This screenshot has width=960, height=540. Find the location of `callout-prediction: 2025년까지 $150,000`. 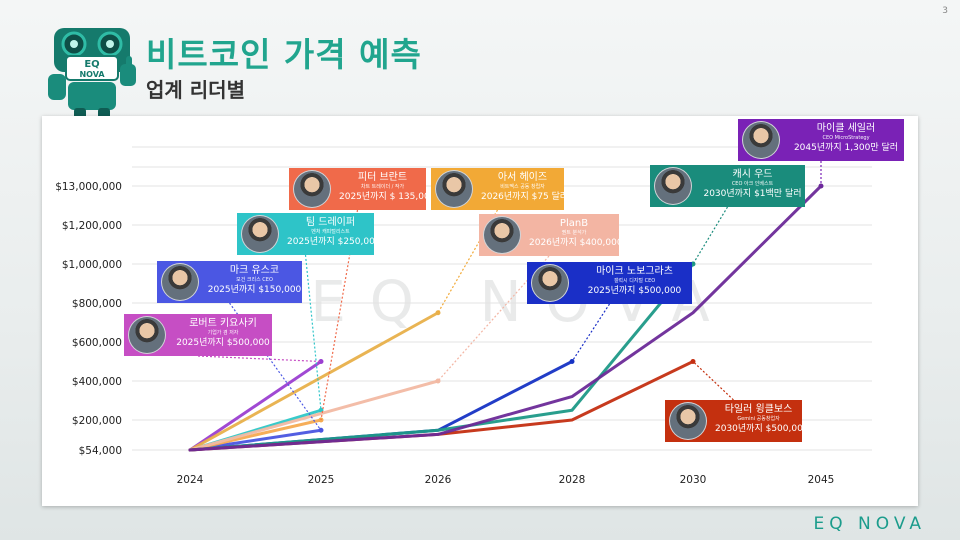

callout-prediction: 2025년까지 $150,000 is located at coordinates (254, 290).